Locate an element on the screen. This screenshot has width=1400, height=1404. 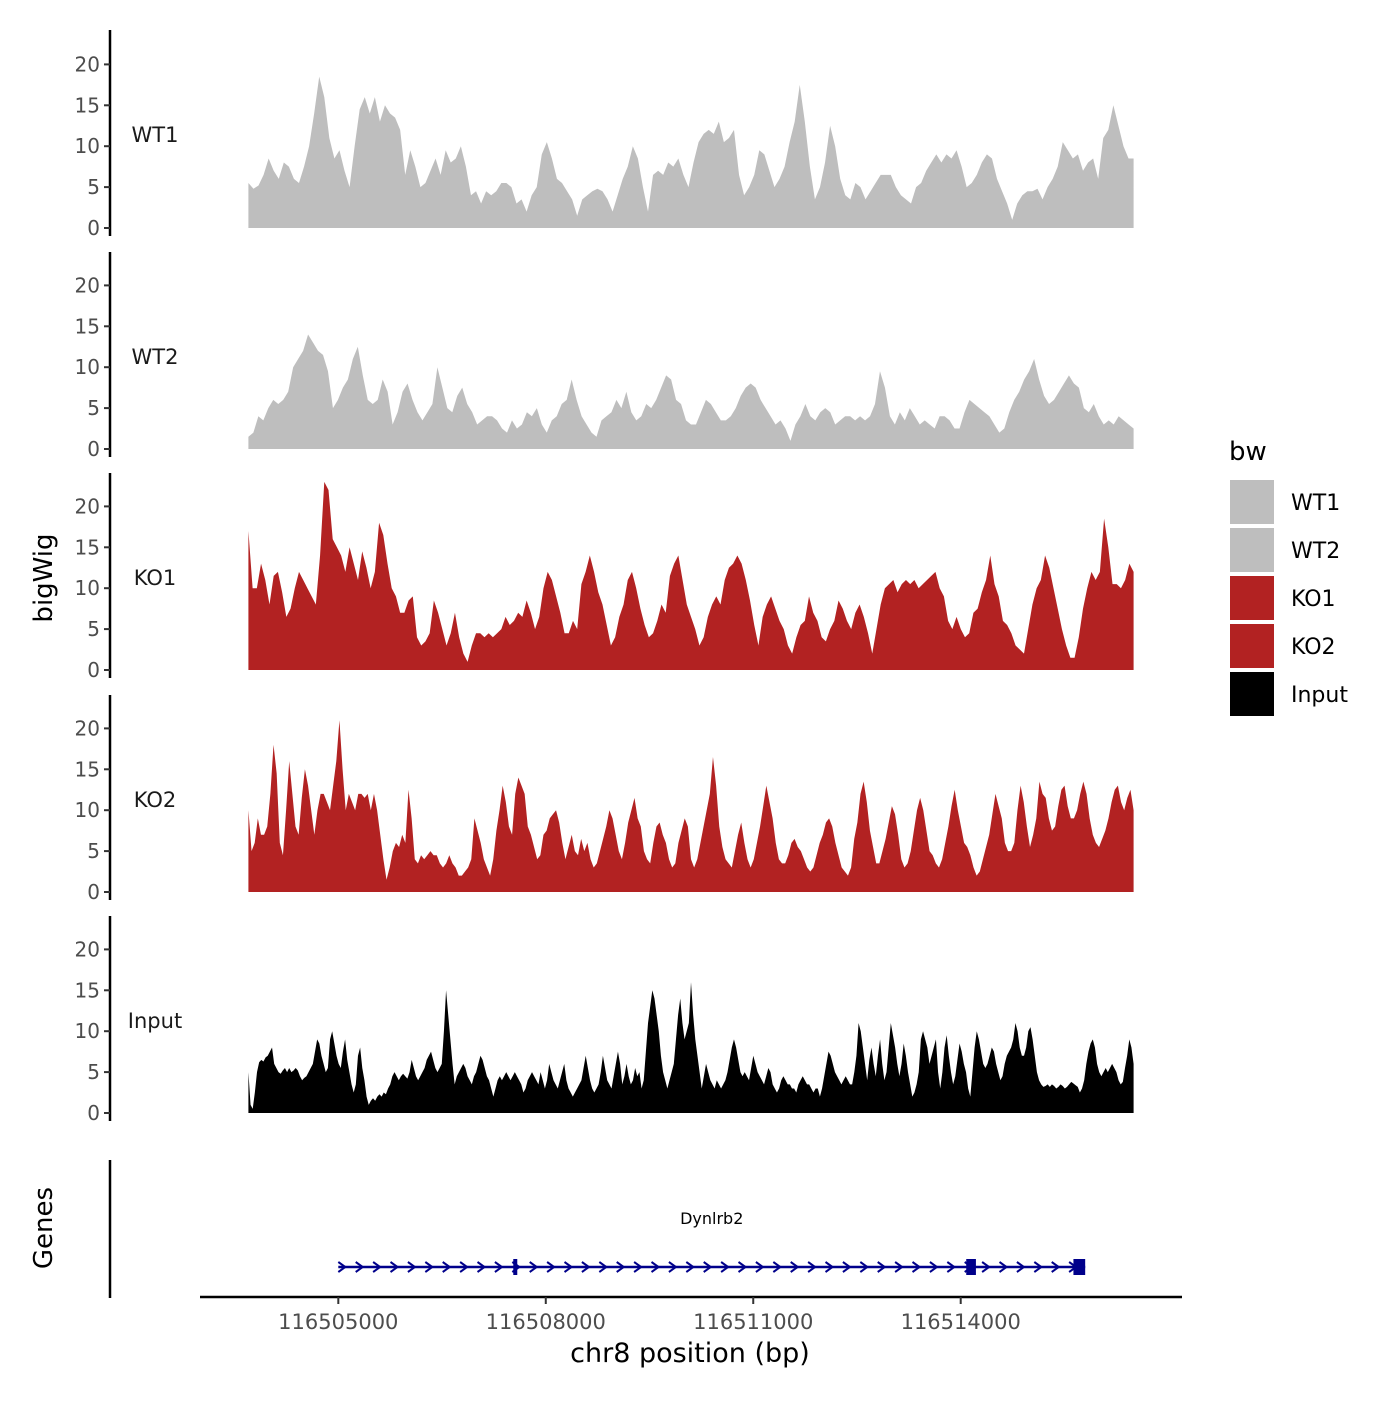
track-wt2: 0 5 10 15 20 WT2 is located at coordinates (604, 356).